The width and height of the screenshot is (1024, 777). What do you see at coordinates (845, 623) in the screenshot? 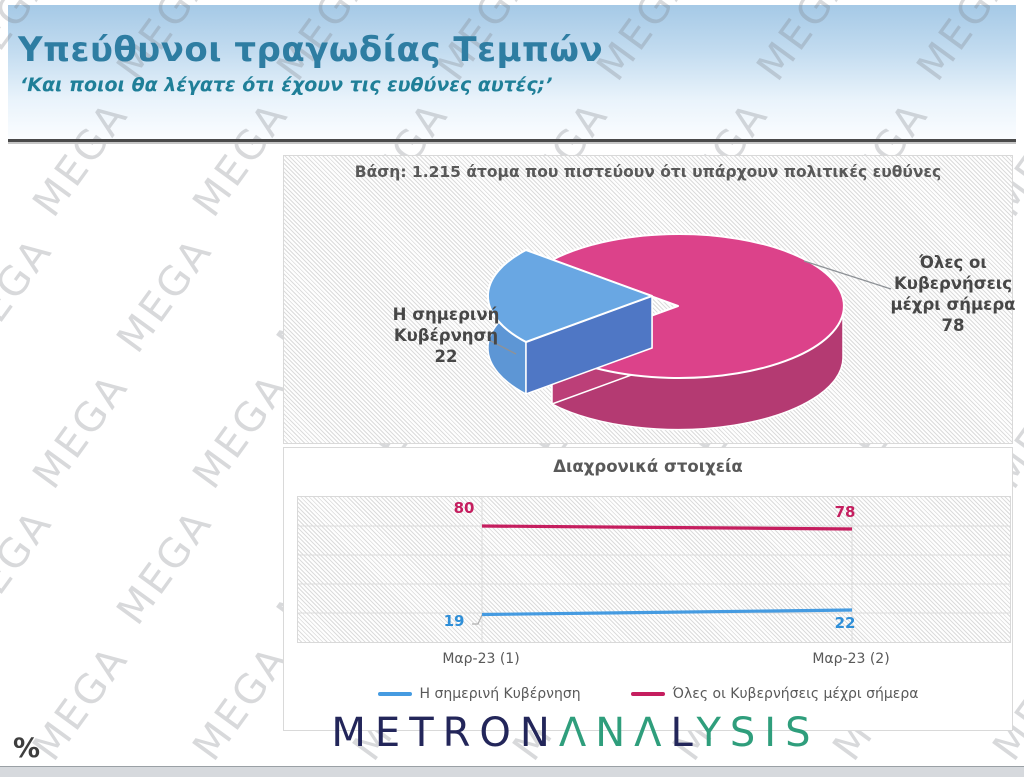
I see `datalabel-blue-2: 22` at bounding box center [845, 623].